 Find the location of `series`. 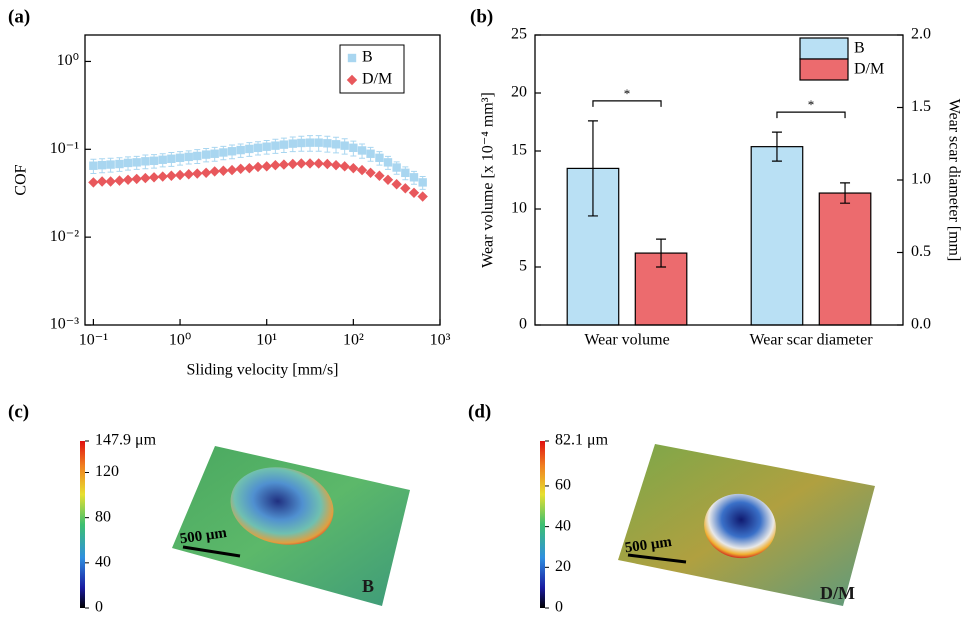

series is located at coordinates (258, 180).